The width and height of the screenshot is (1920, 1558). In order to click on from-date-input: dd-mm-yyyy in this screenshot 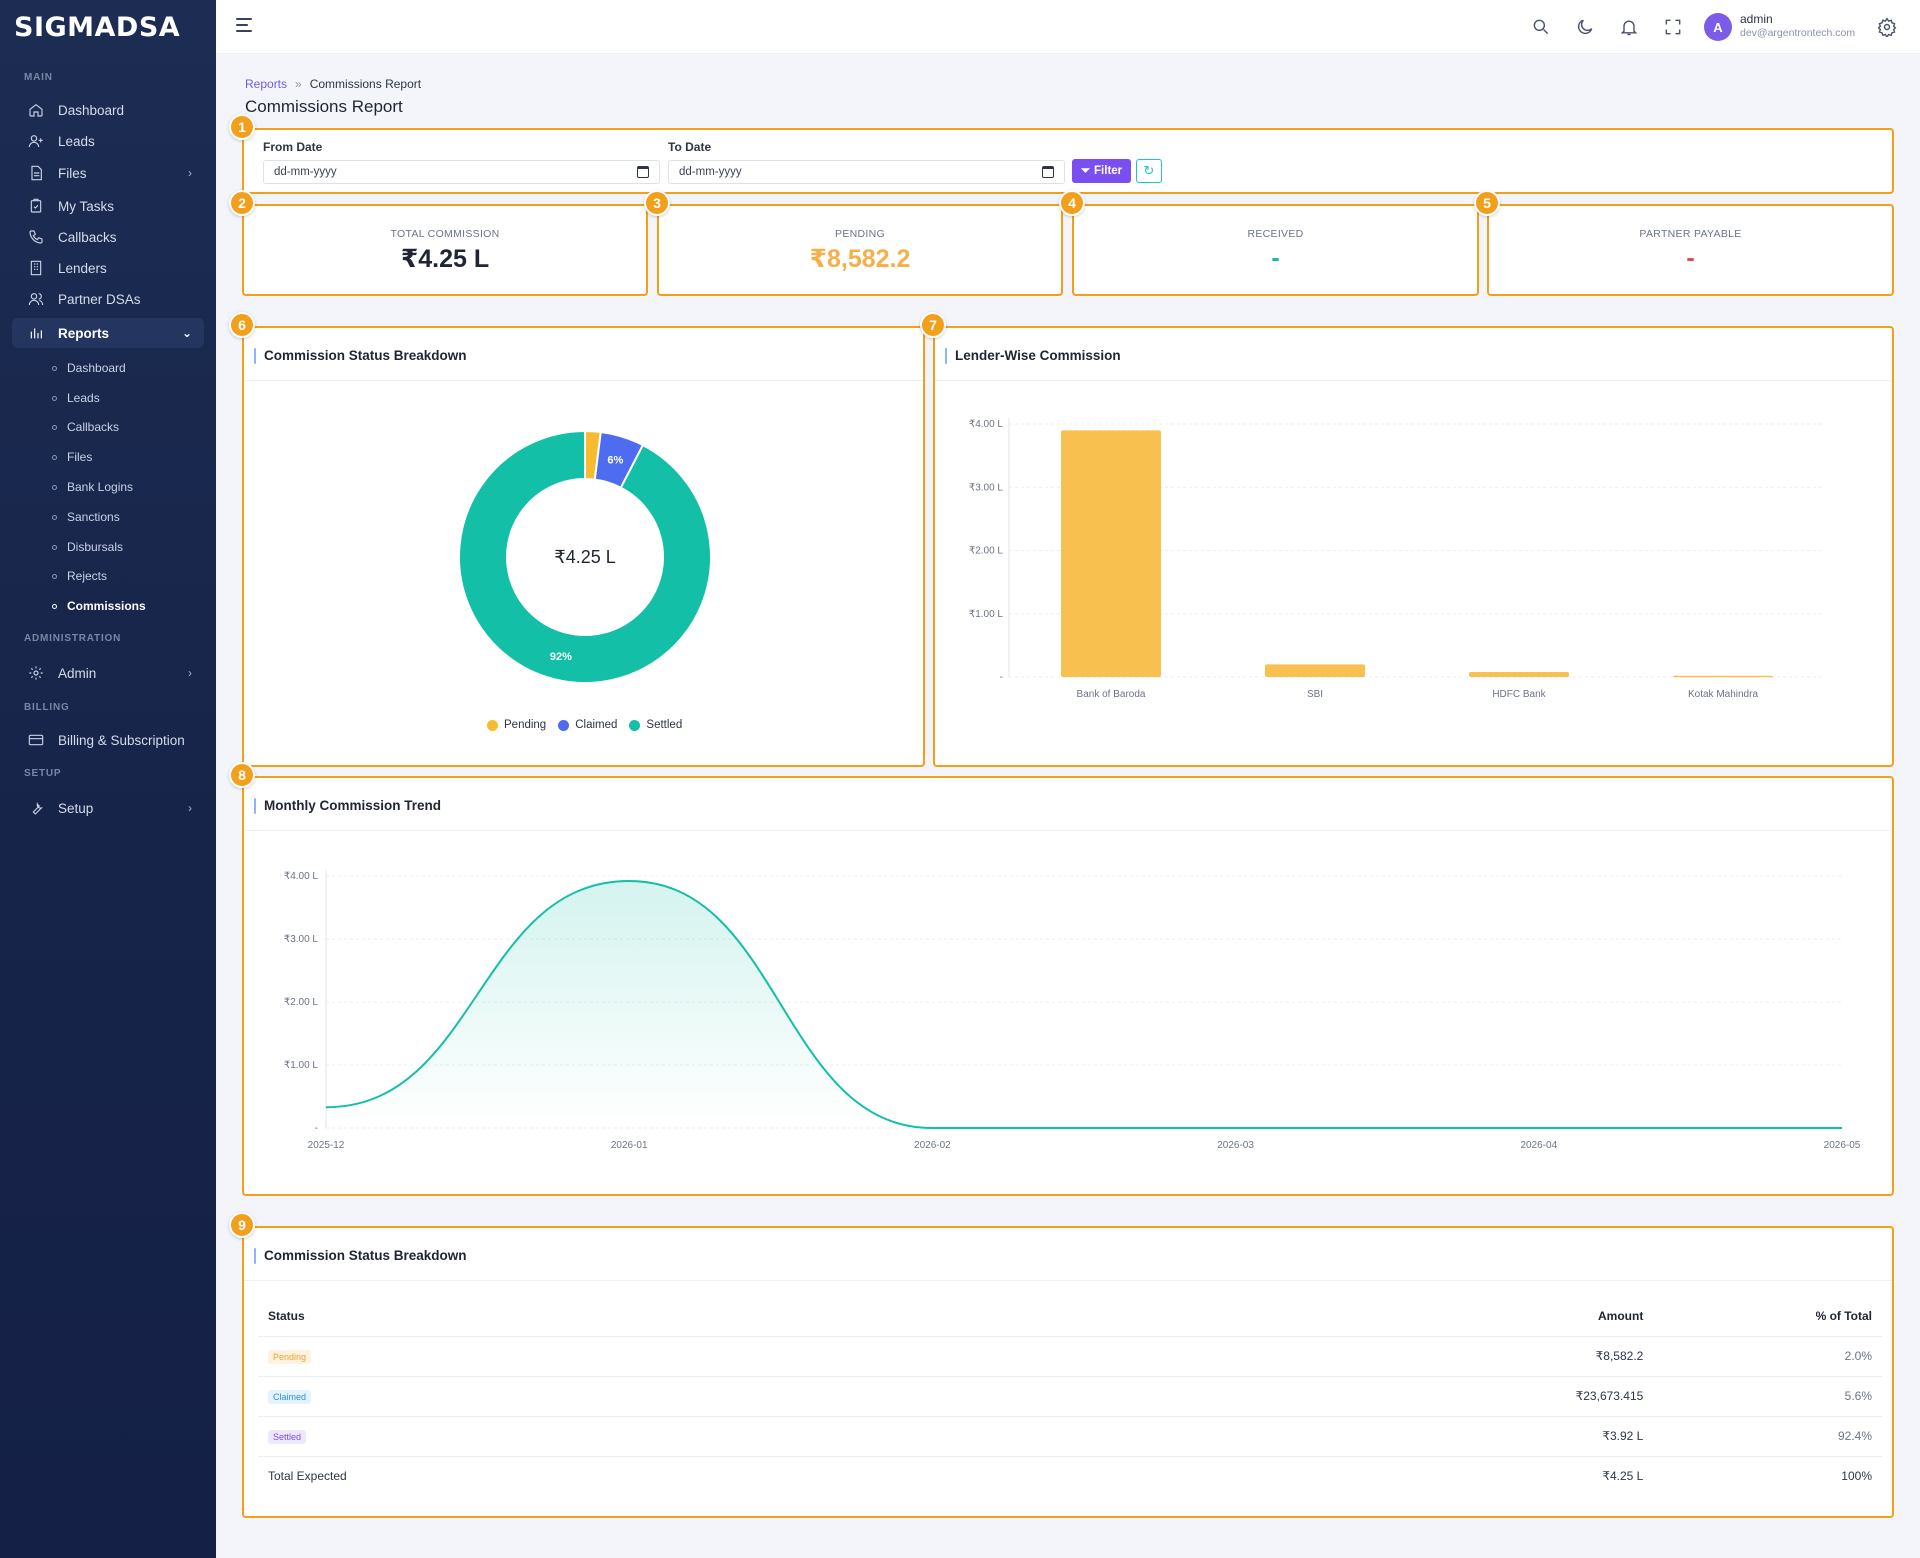, I will do `click(461, 172)`.